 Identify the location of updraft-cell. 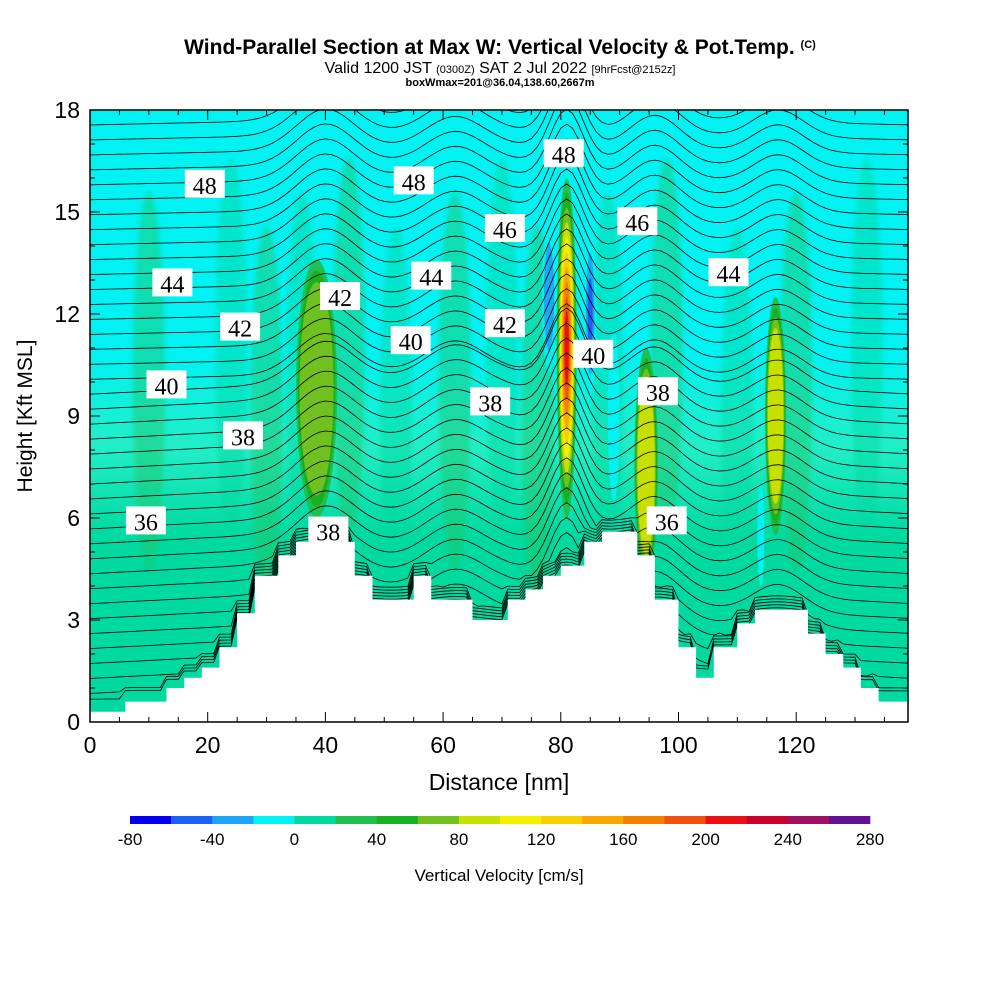
(775, 416).